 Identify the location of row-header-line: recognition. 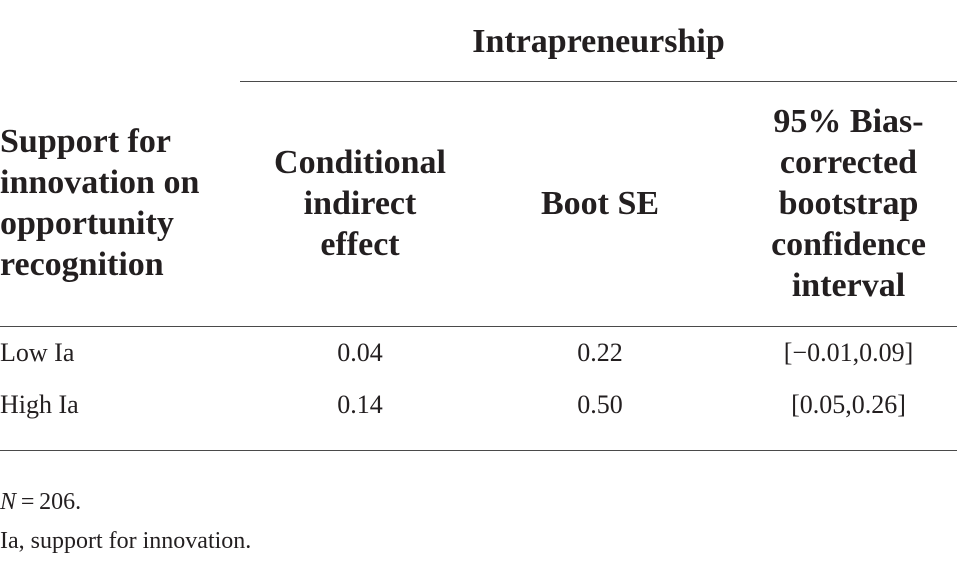
(82, 264).